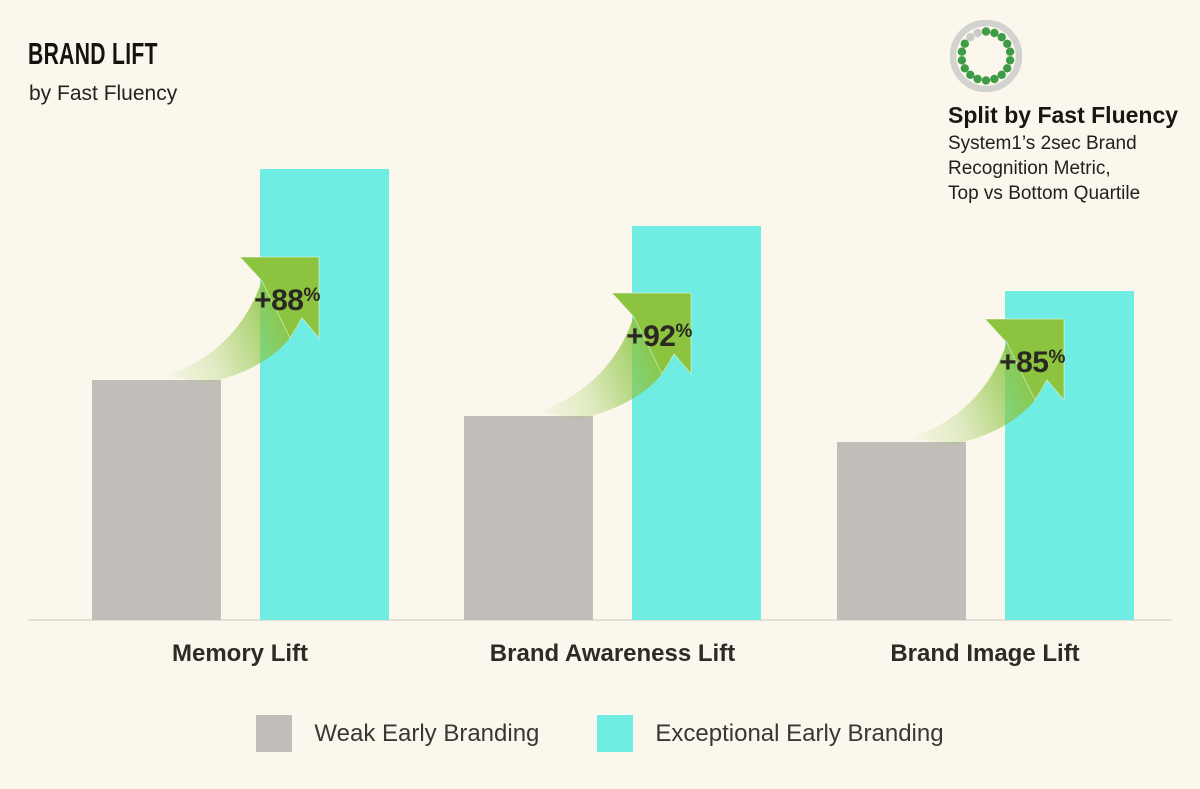  Describe the element at coordinates (985, 653) in the screenshot. I see `category-label-3: Brand Image Lift` at that location.